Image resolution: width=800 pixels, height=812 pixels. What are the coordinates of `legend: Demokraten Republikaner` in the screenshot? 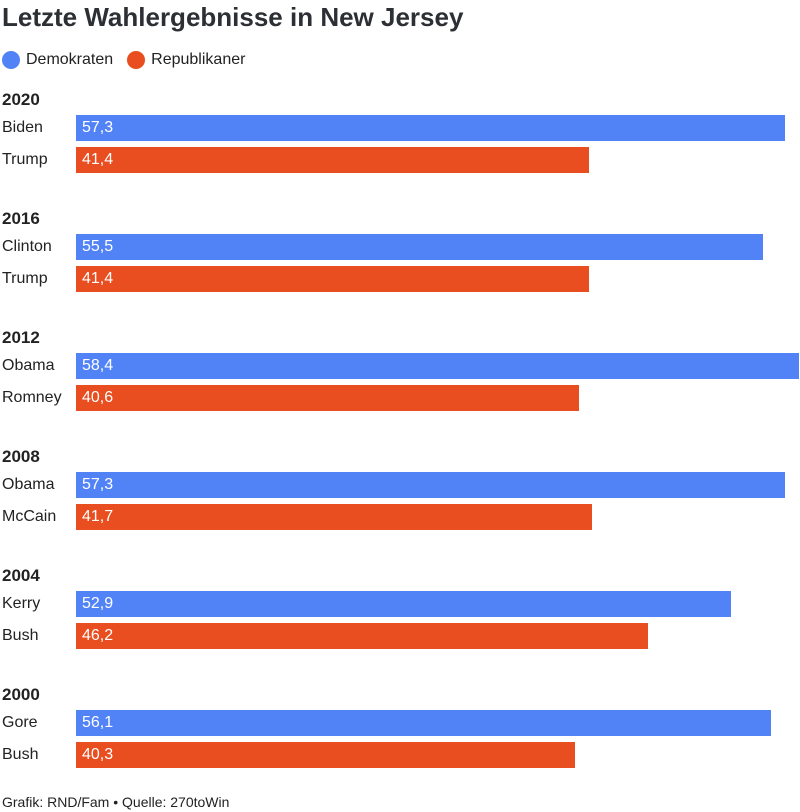 It's located at (130, 60).